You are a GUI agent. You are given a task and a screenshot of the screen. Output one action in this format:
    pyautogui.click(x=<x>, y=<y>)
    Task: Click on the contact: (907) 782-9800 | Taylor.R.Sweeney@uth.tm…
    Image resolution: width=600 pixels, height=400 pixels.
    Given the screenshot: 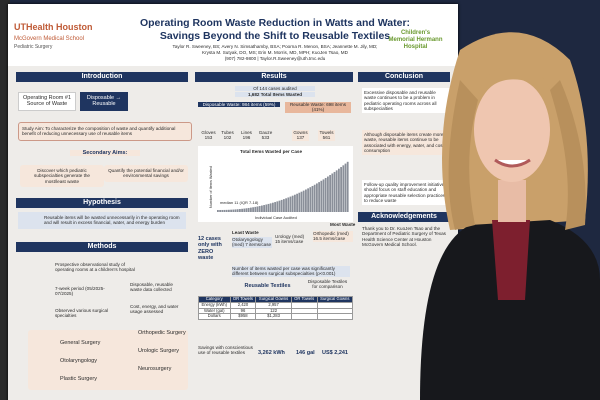 What is the action you would take?
    pyautogui.click(x=275, y=58)
    